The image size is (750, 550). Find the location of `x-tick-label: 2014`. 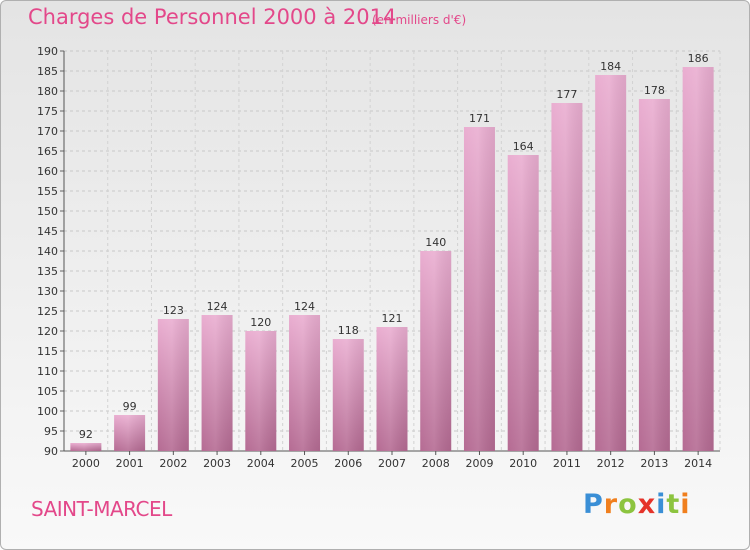

x-tick-label: 2014 is located at coordinates (698, 463).